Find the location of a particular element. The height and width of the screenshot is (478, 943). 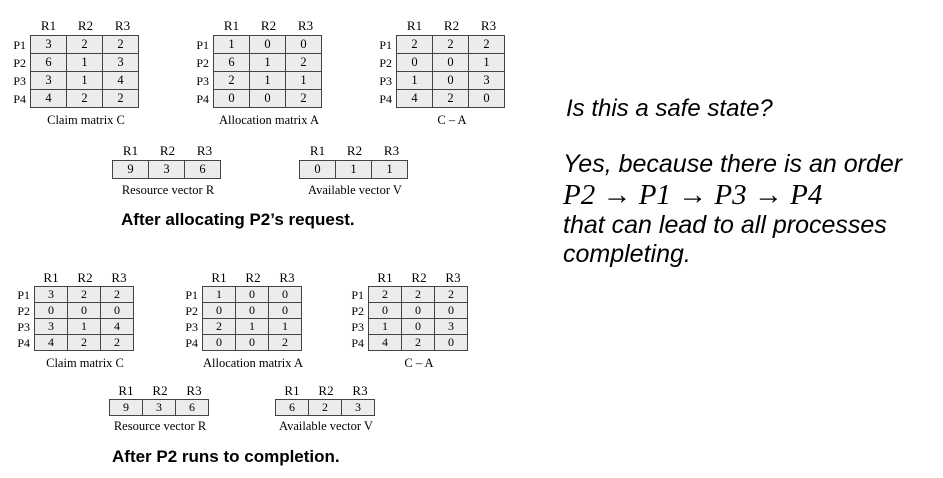

process-order: P2 → P1 → P3 → P4 is located at coordinates (693, 195).